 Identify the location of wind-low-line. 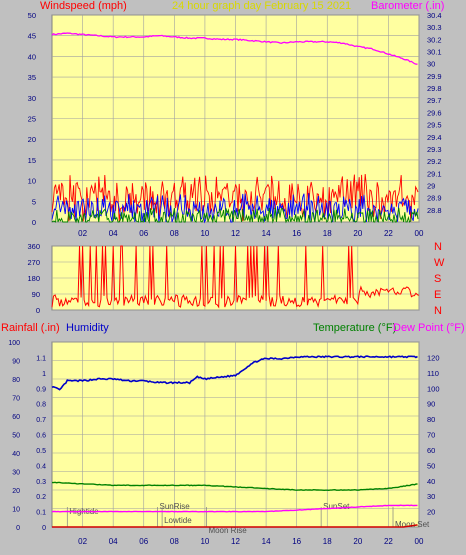
(235, 215).